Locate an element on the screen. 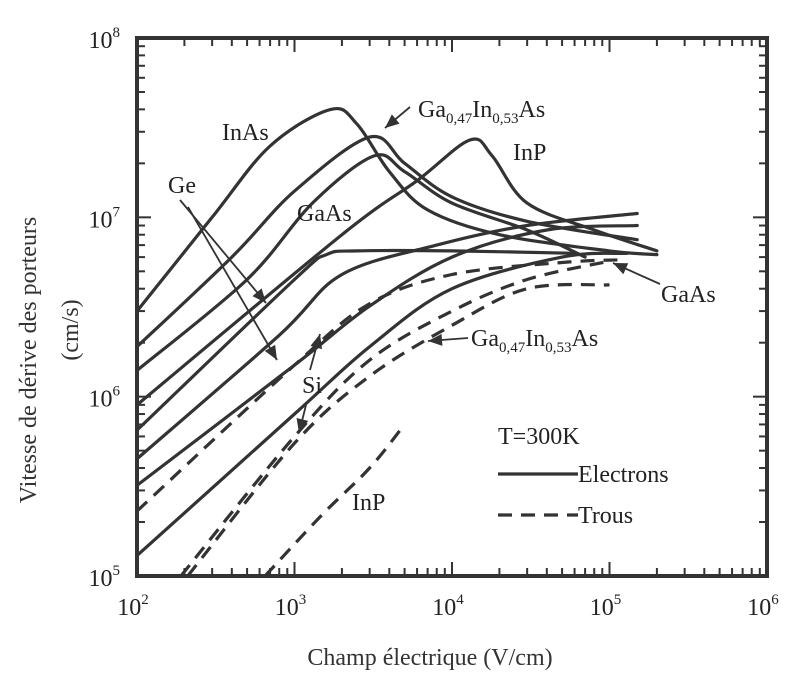  legend-electrons: Electrons is located at coordinates (623, 475).